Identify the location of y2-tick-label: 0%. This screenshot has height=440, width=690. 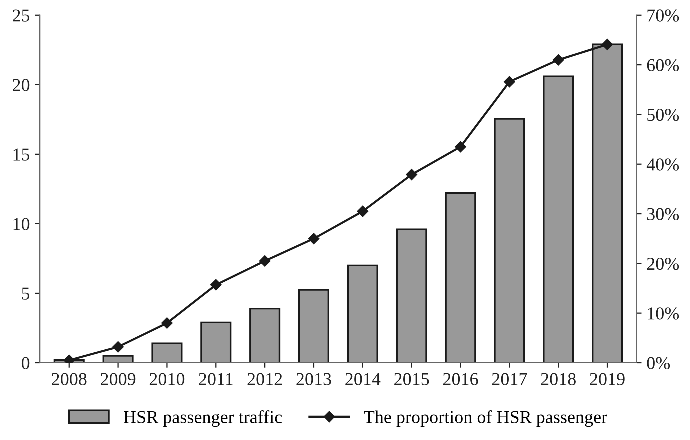
(658, 363).